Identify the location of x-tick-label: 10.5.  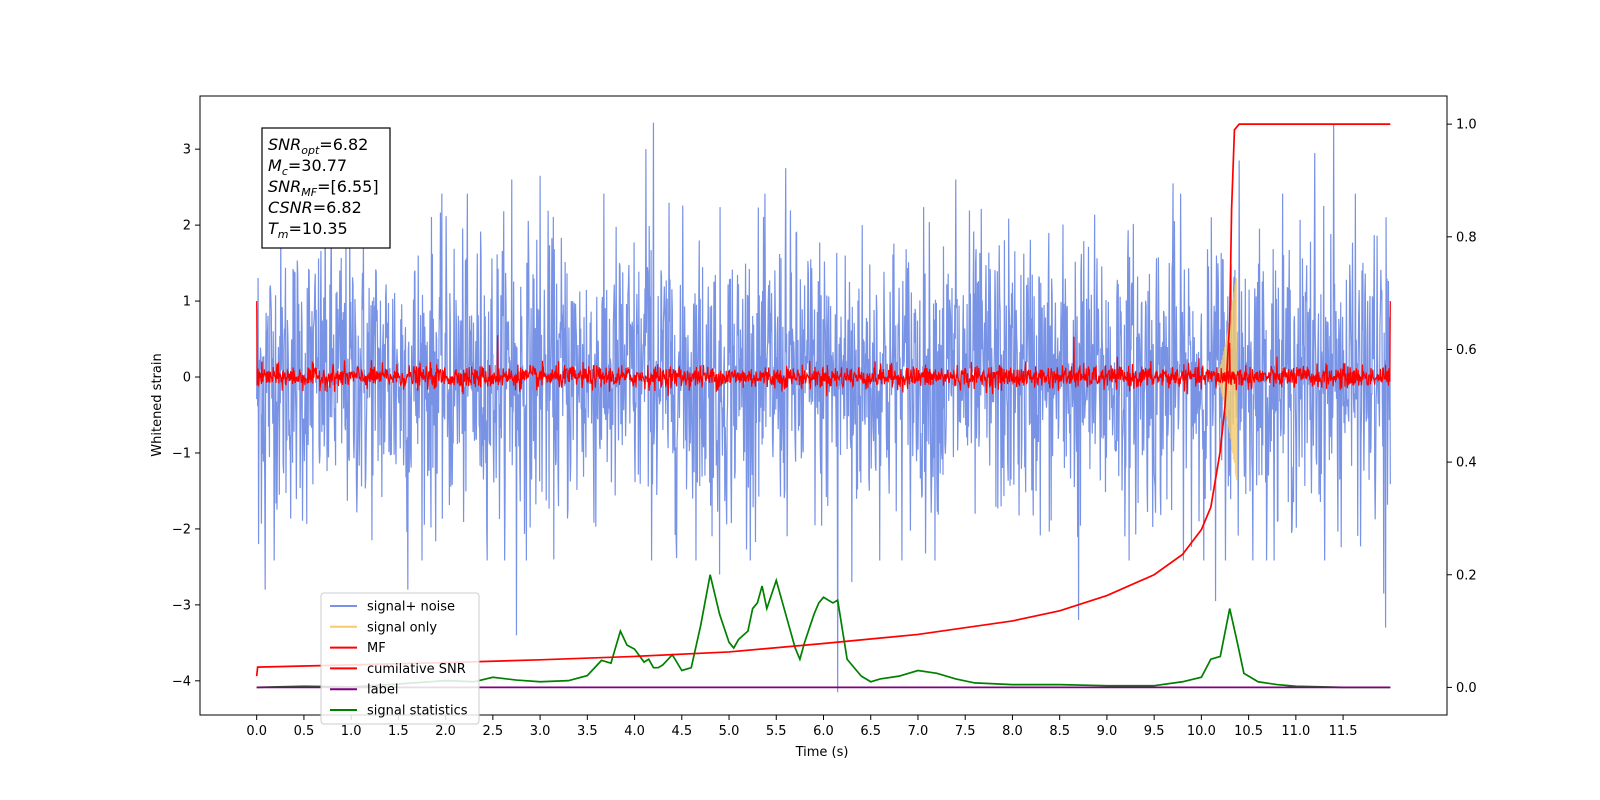
(1248, 731).